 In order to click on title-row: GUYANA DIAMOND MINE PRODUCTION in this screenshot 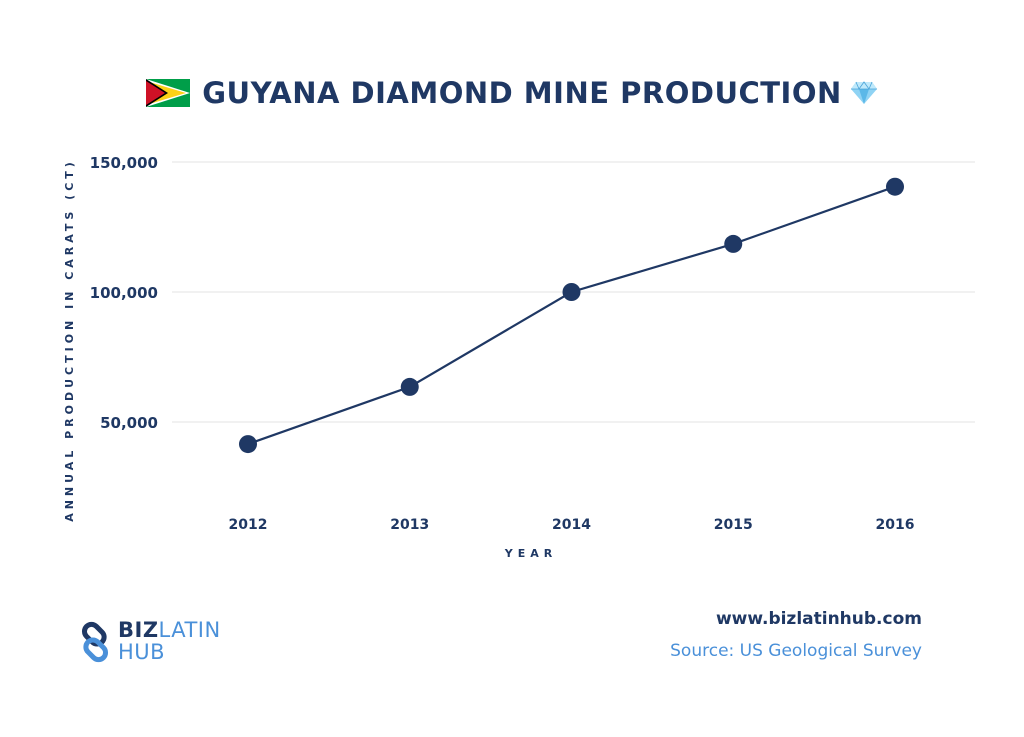, I will do `click(512, 93)`.